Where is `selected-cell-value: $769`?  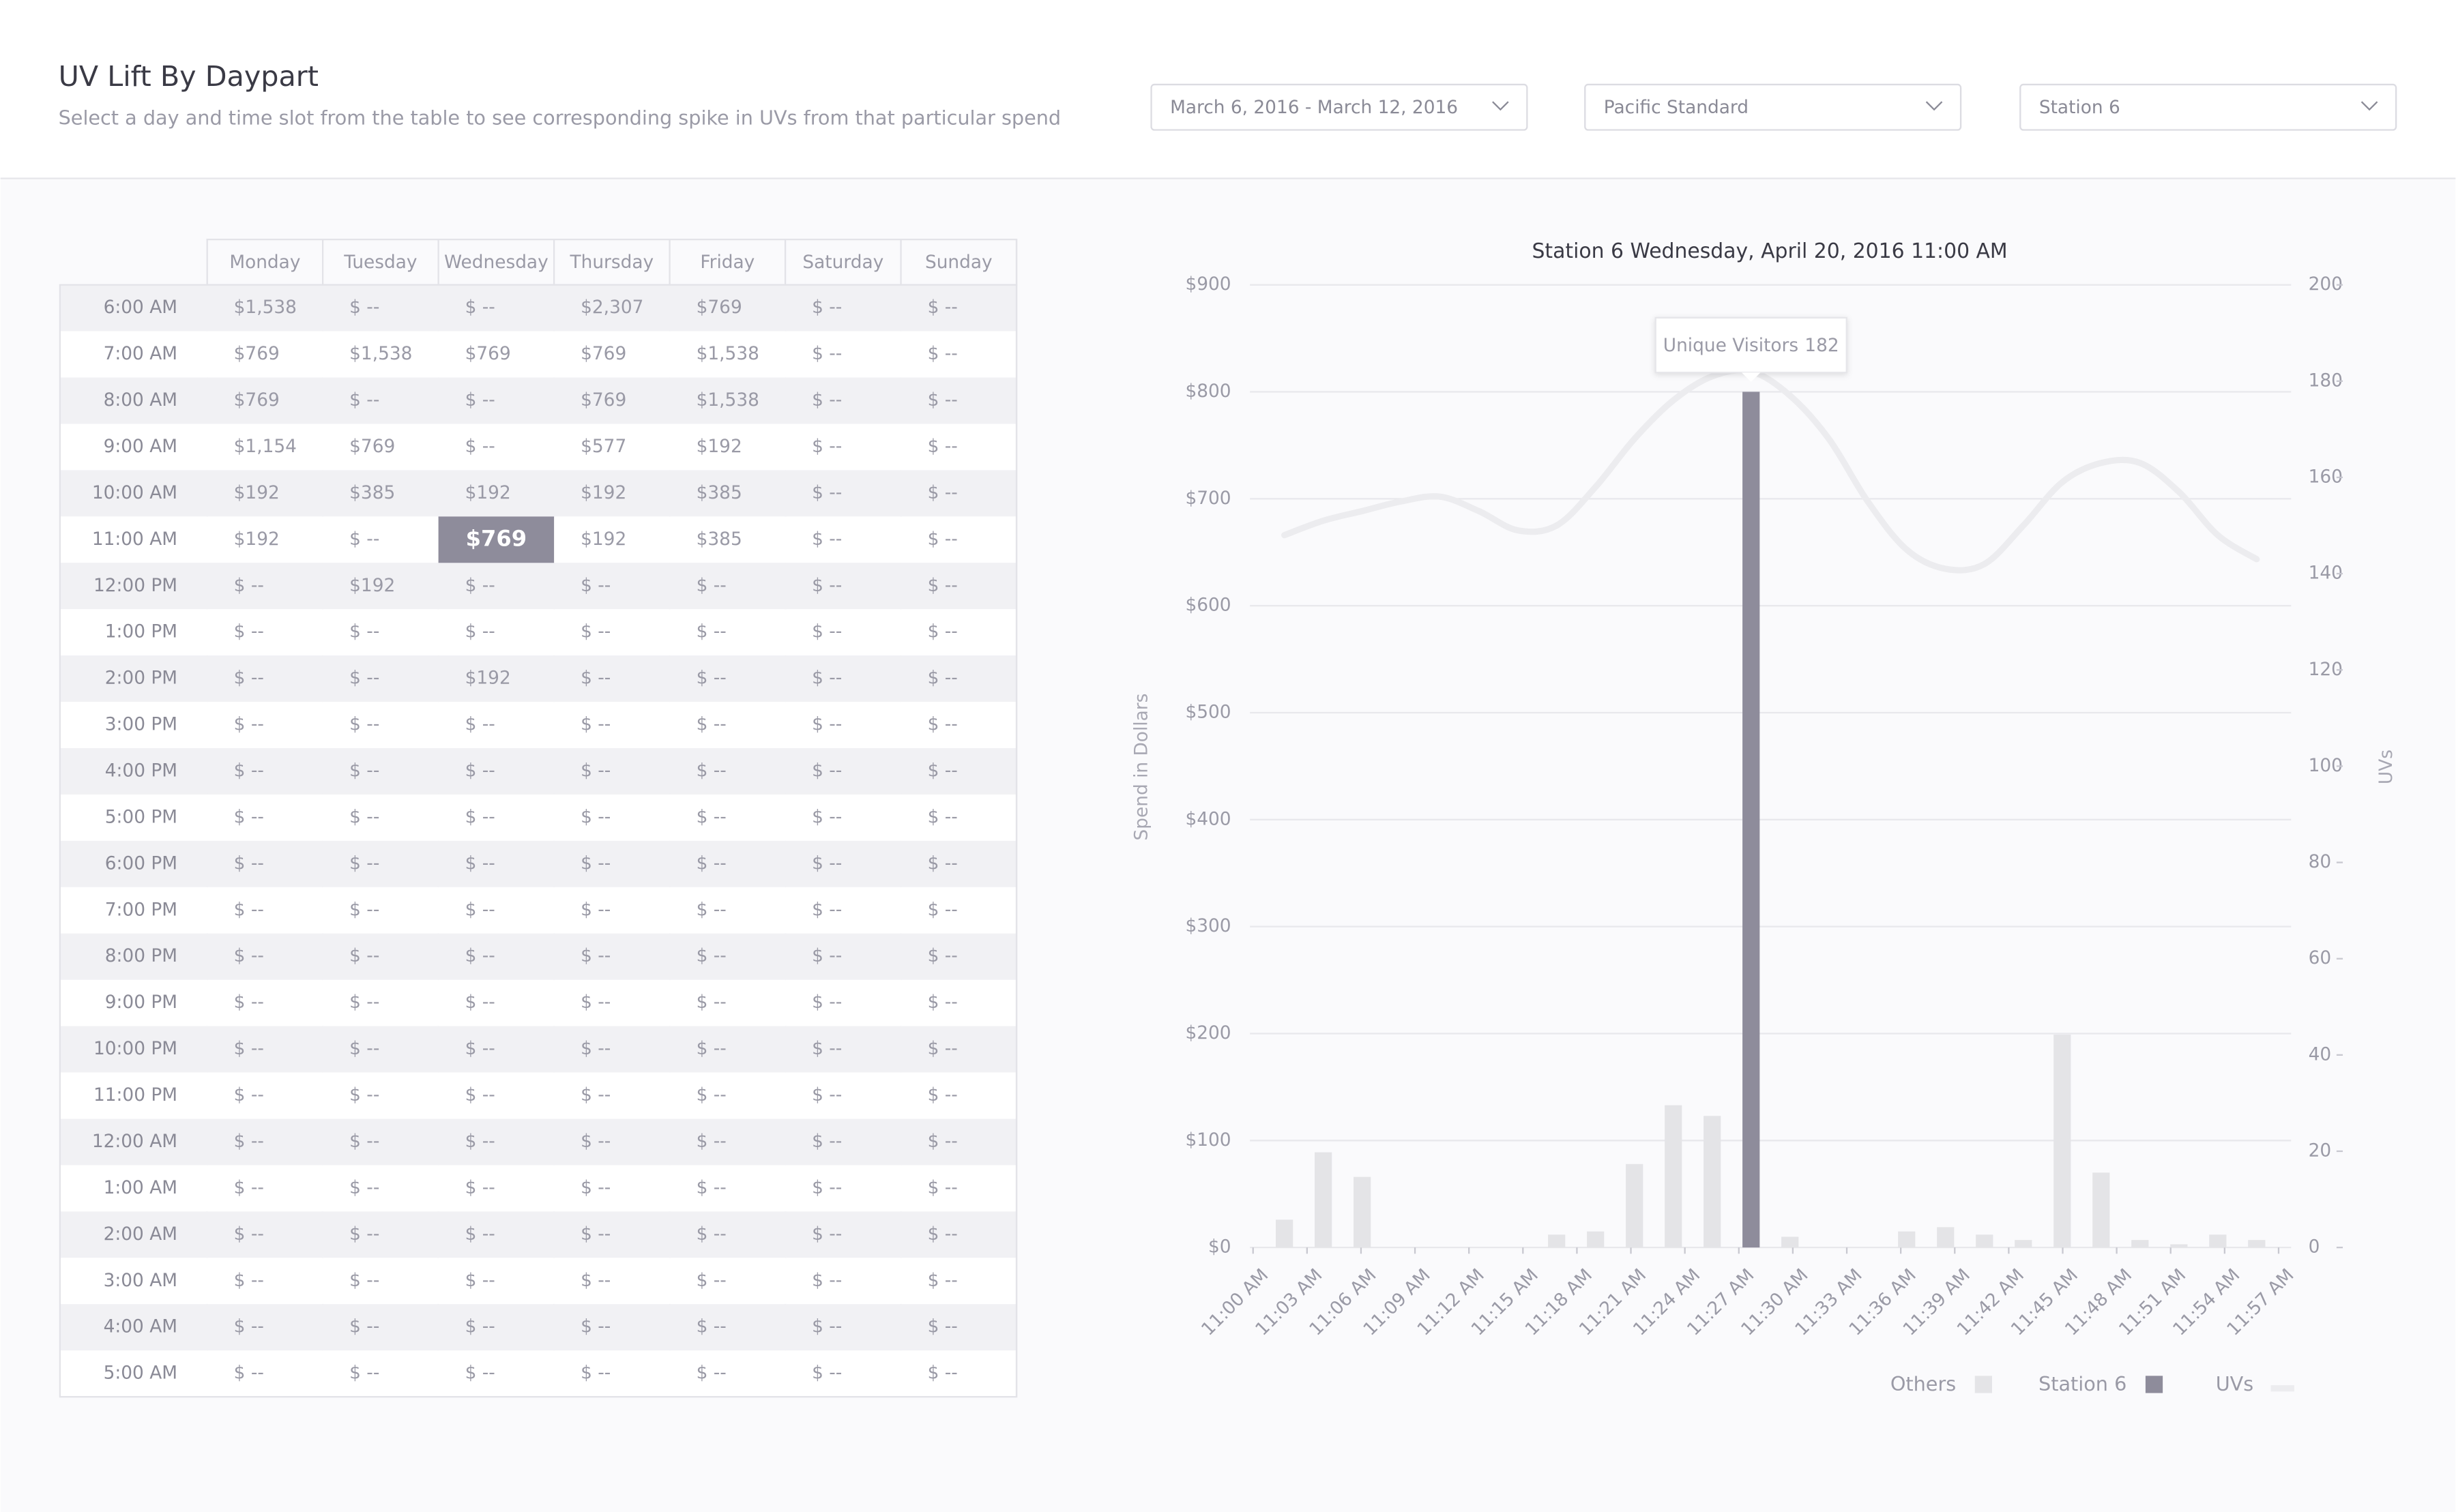
selected-cell-value: $769 is located at coordinates (496, 538).